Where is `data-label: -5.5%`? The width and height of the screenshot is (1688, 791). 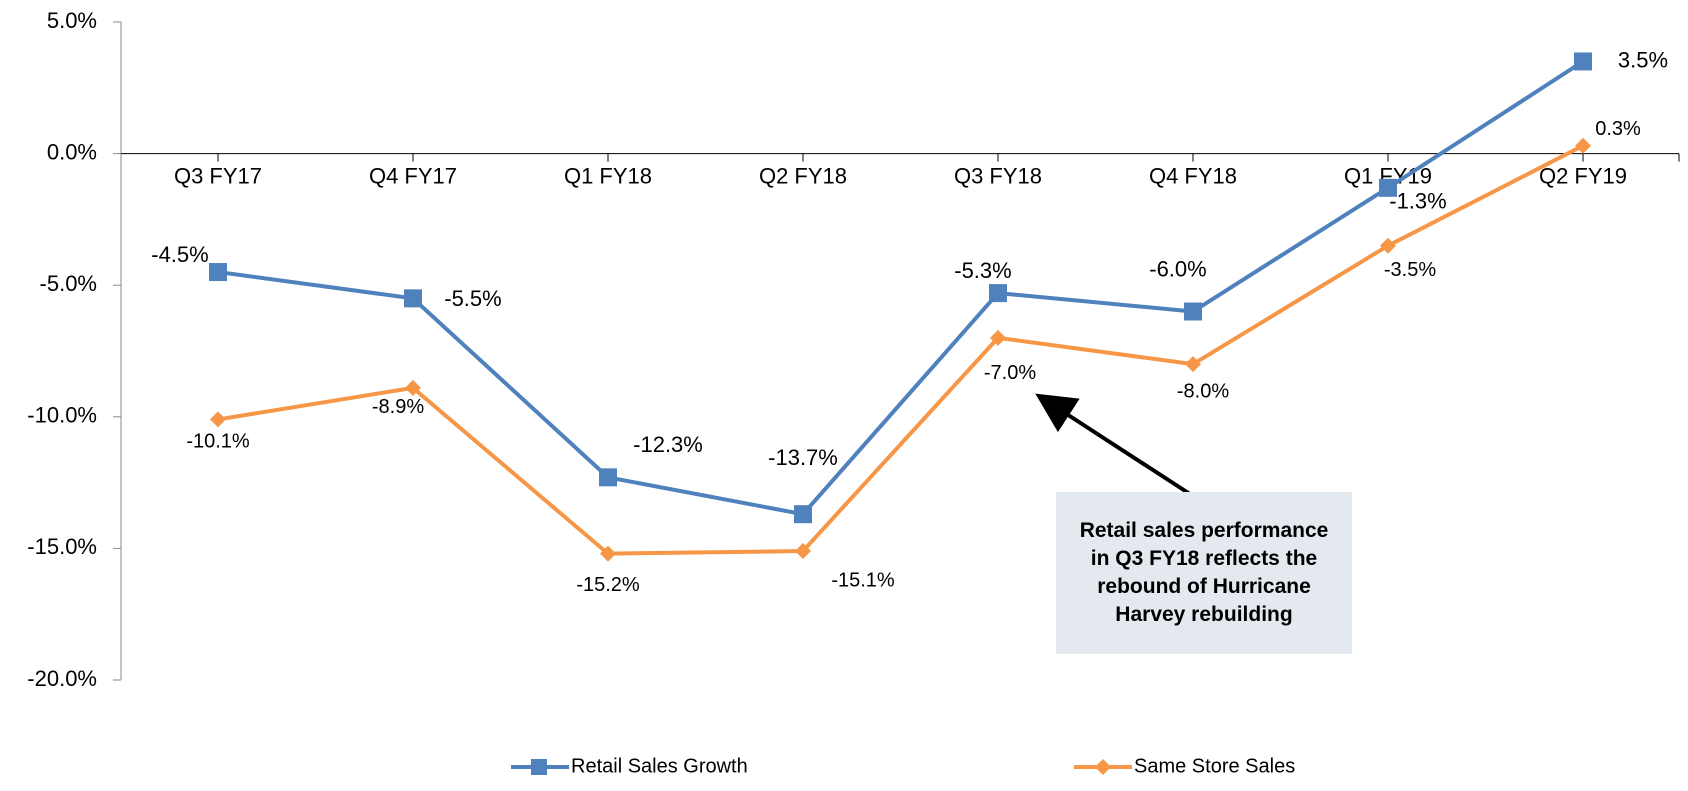
data-label: -5.5% is located at coordinates (472, 298).